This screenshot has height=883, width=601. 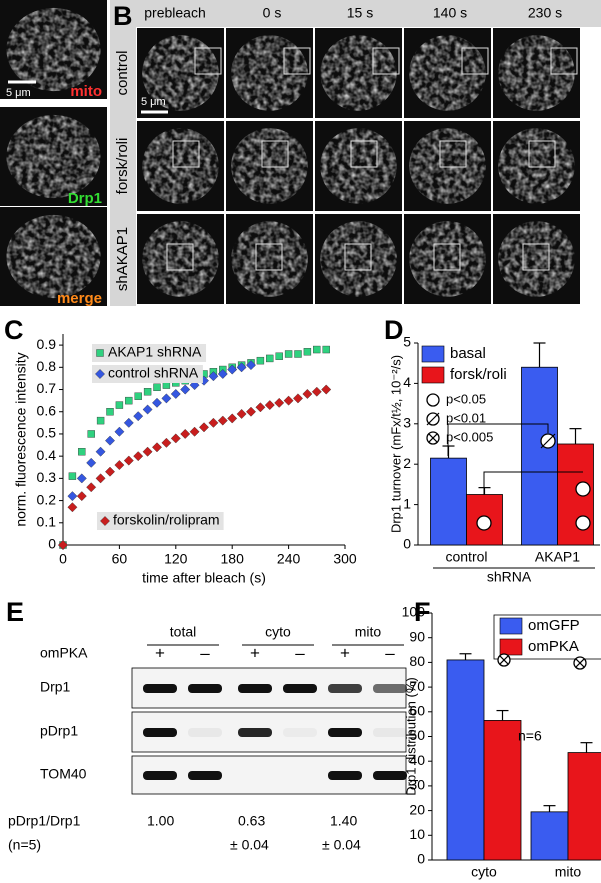 What do you see at coordinates (249, 845) in the screenshot?
I see `ratio-error: ± 0.04` at bounding box center [249, 845].